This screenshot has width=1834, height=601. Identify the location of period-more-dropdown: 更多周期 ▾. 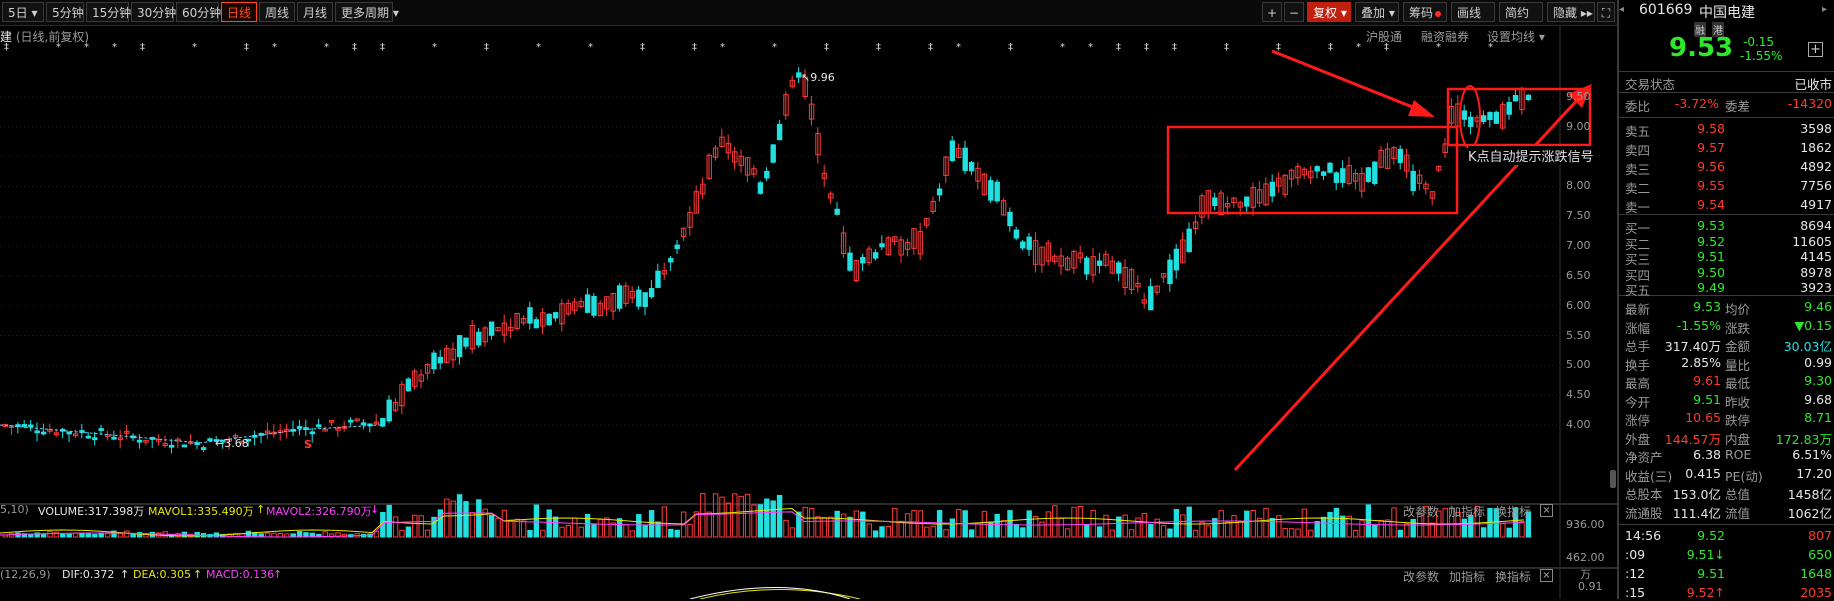
(367, 12).